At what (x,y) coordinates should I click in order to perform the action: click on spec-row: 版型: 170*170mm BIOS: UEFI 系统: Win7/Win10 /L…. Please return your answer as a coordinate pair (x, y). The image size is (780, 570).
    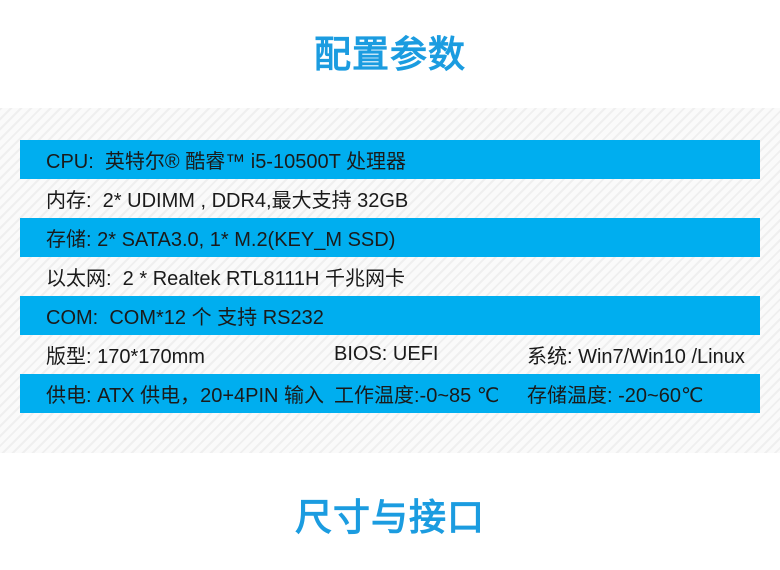
    Looking at the image, I should click on (390, 354).